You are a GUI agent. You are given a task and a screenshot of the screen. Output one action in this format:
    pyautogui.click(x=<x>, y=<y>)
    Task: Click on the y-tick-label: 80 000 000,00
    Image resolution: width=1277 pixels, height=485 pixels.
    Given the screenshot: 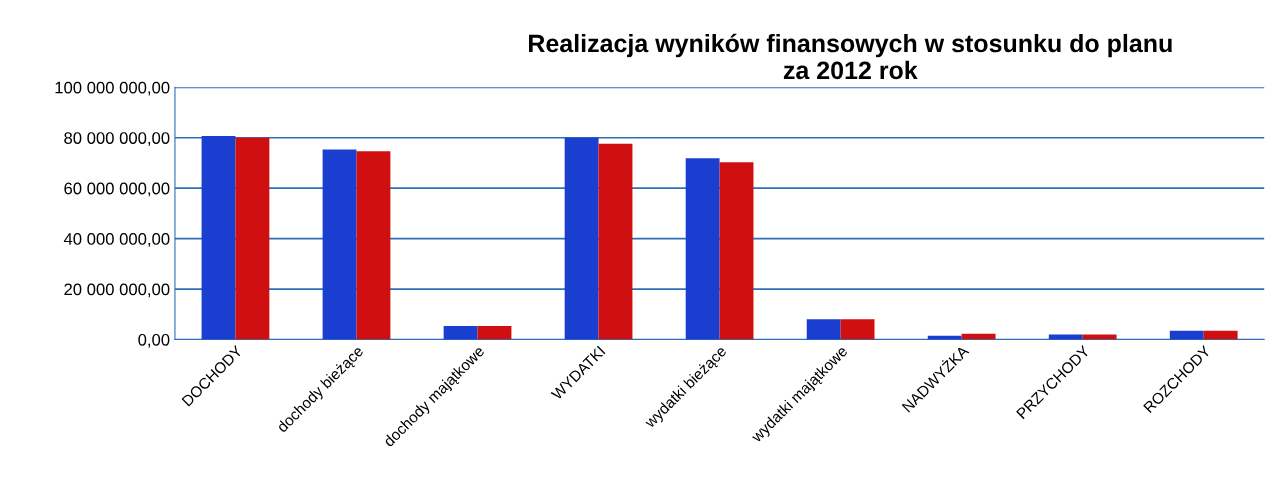 What is the action you would take?
    pyautogui.click(x=117, y=139)
    